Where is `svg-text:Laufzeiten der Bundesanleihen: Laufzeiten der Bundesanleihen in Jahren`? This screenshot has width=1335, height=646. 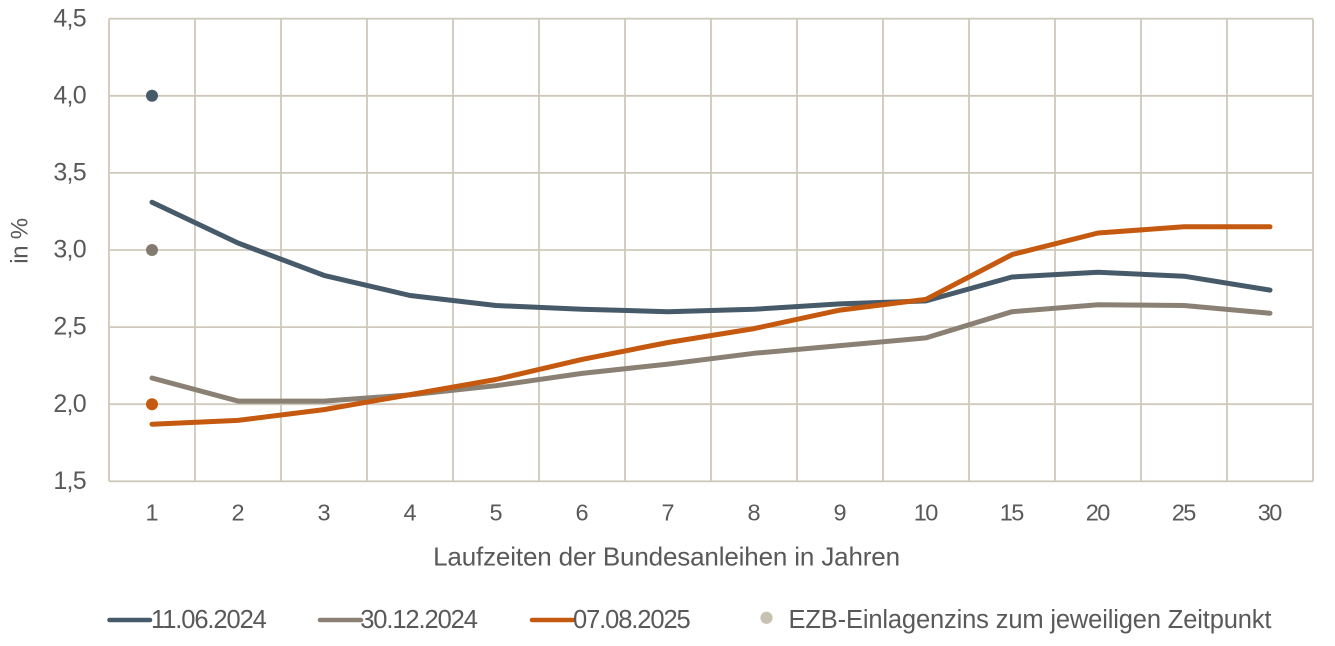
svg-text:Laufzeiten der Bundesanleihen: Laufzeiten der Bundesanleihen in Jahren is located at coordinates (666, 557).